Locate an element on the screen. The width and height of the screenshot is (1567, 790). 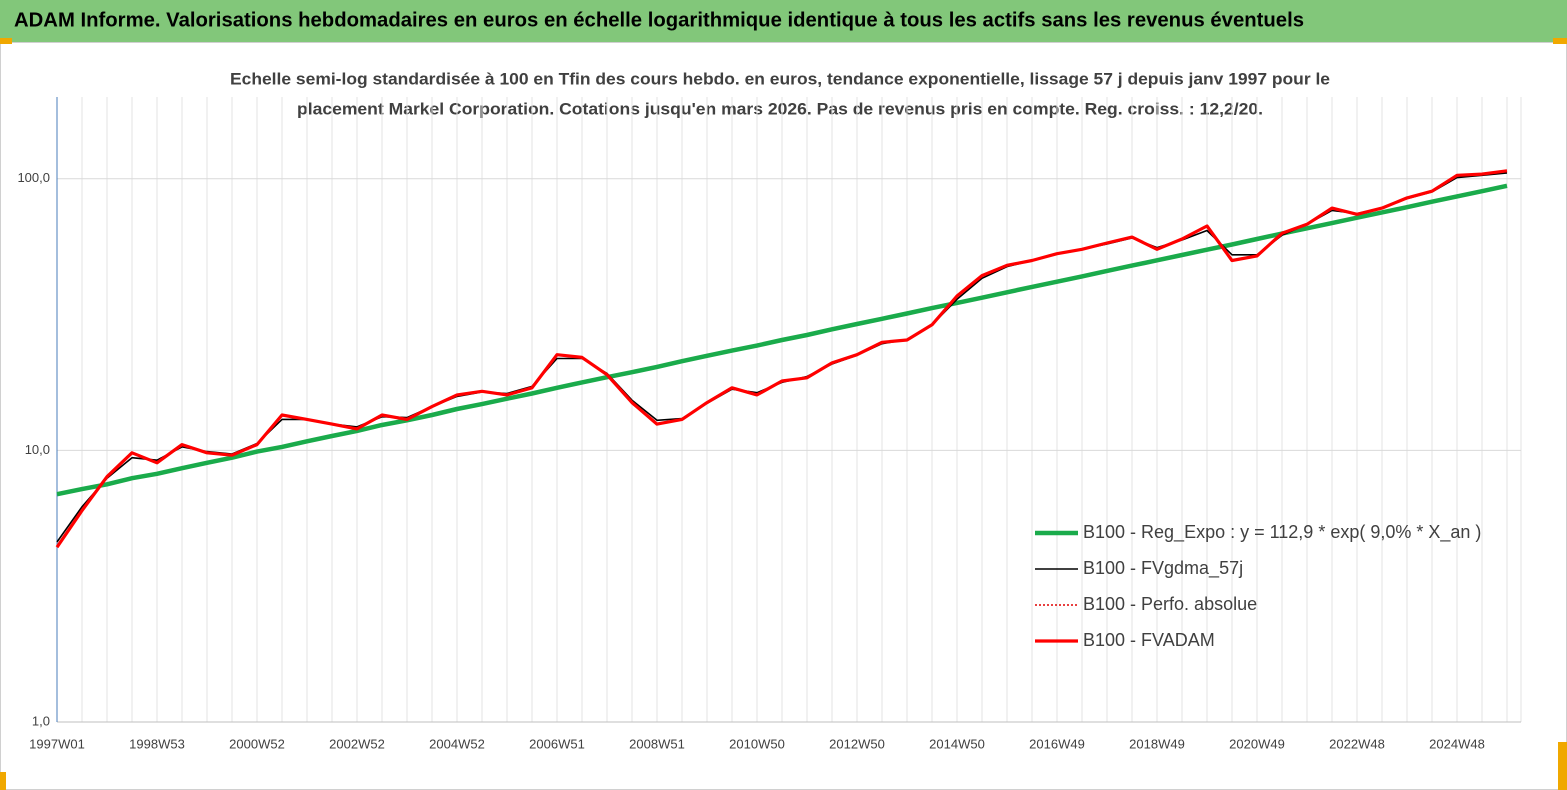
y-tick-label: 1,0 is located at coordinates (41, 720).